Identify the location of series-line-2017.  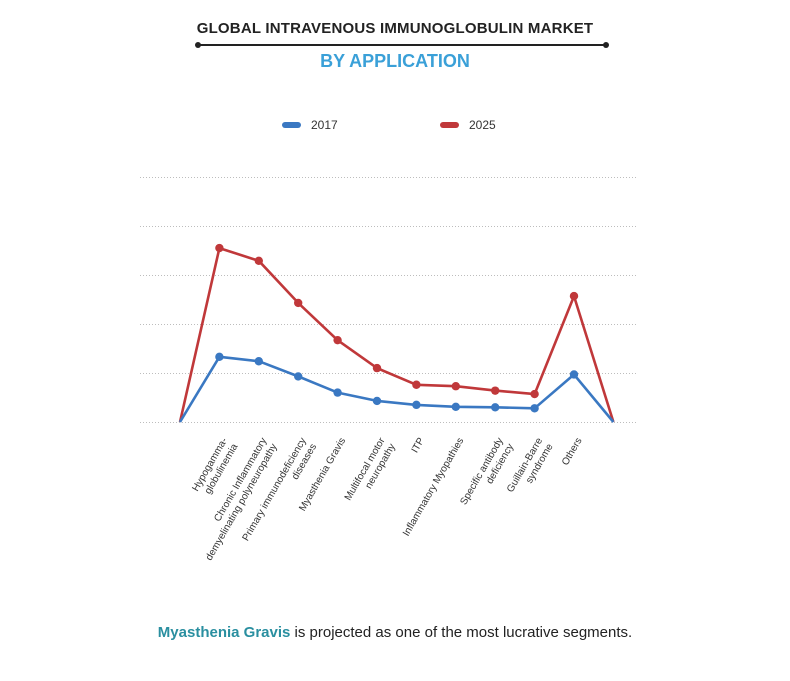
(396, 389).